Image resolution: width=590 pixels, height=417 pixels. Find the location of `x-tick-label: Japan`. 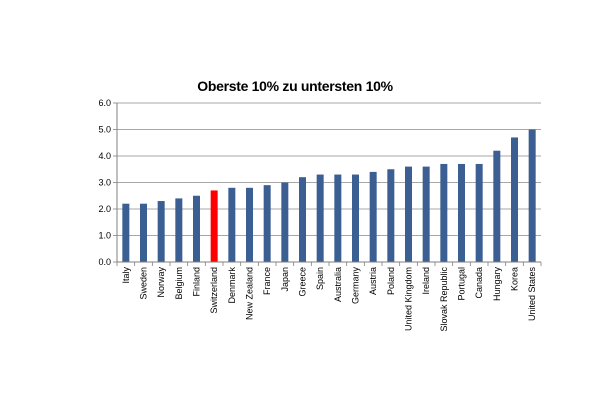

x-tick-label: Japan is located at coordinates (285, 279).